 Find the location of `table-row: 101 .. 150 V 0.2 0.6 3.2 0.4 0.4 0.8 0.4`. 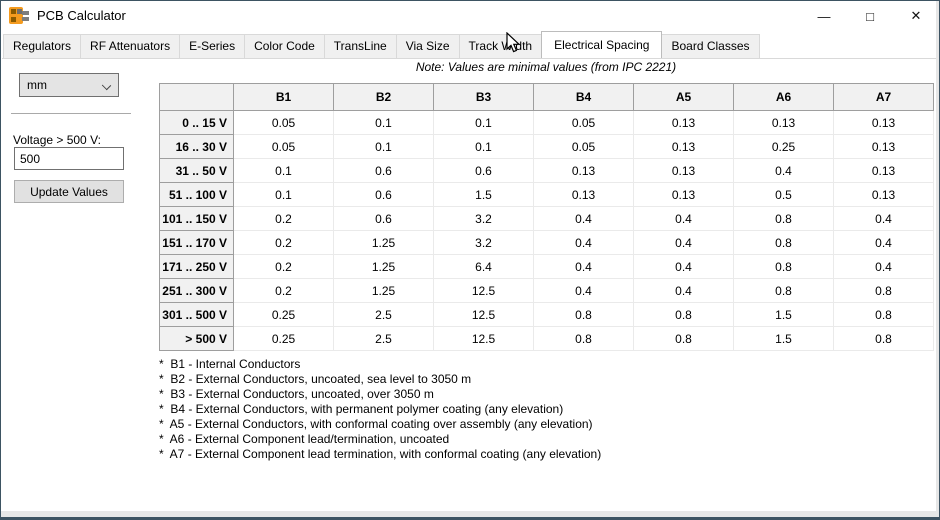

table-row: 101 .. 150 V 0.2 0.6 3.2 0.4 0.4 0.8 0.4 is located at coordinates (546, 218).